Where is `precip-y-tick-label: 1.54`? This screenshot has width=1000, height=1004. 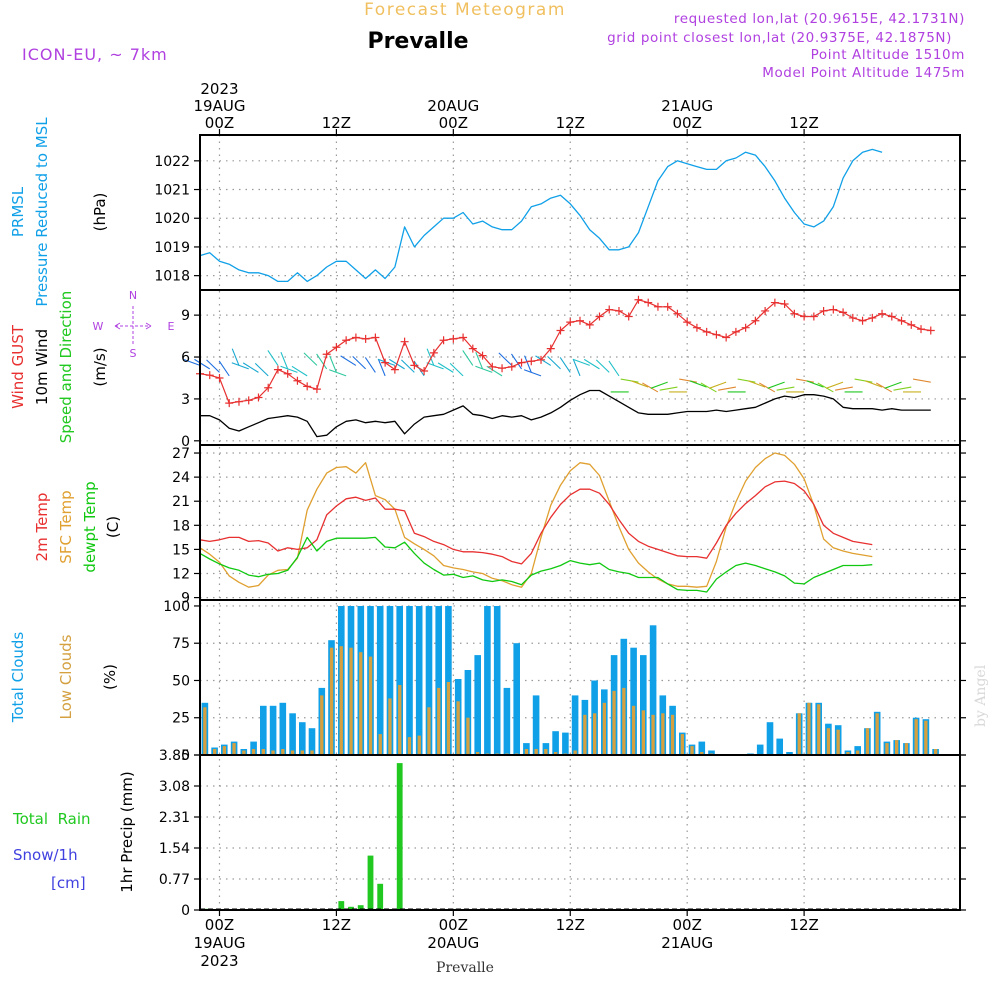 precip-y-tick-label: 1.54 is located at coordinates (174, 849).